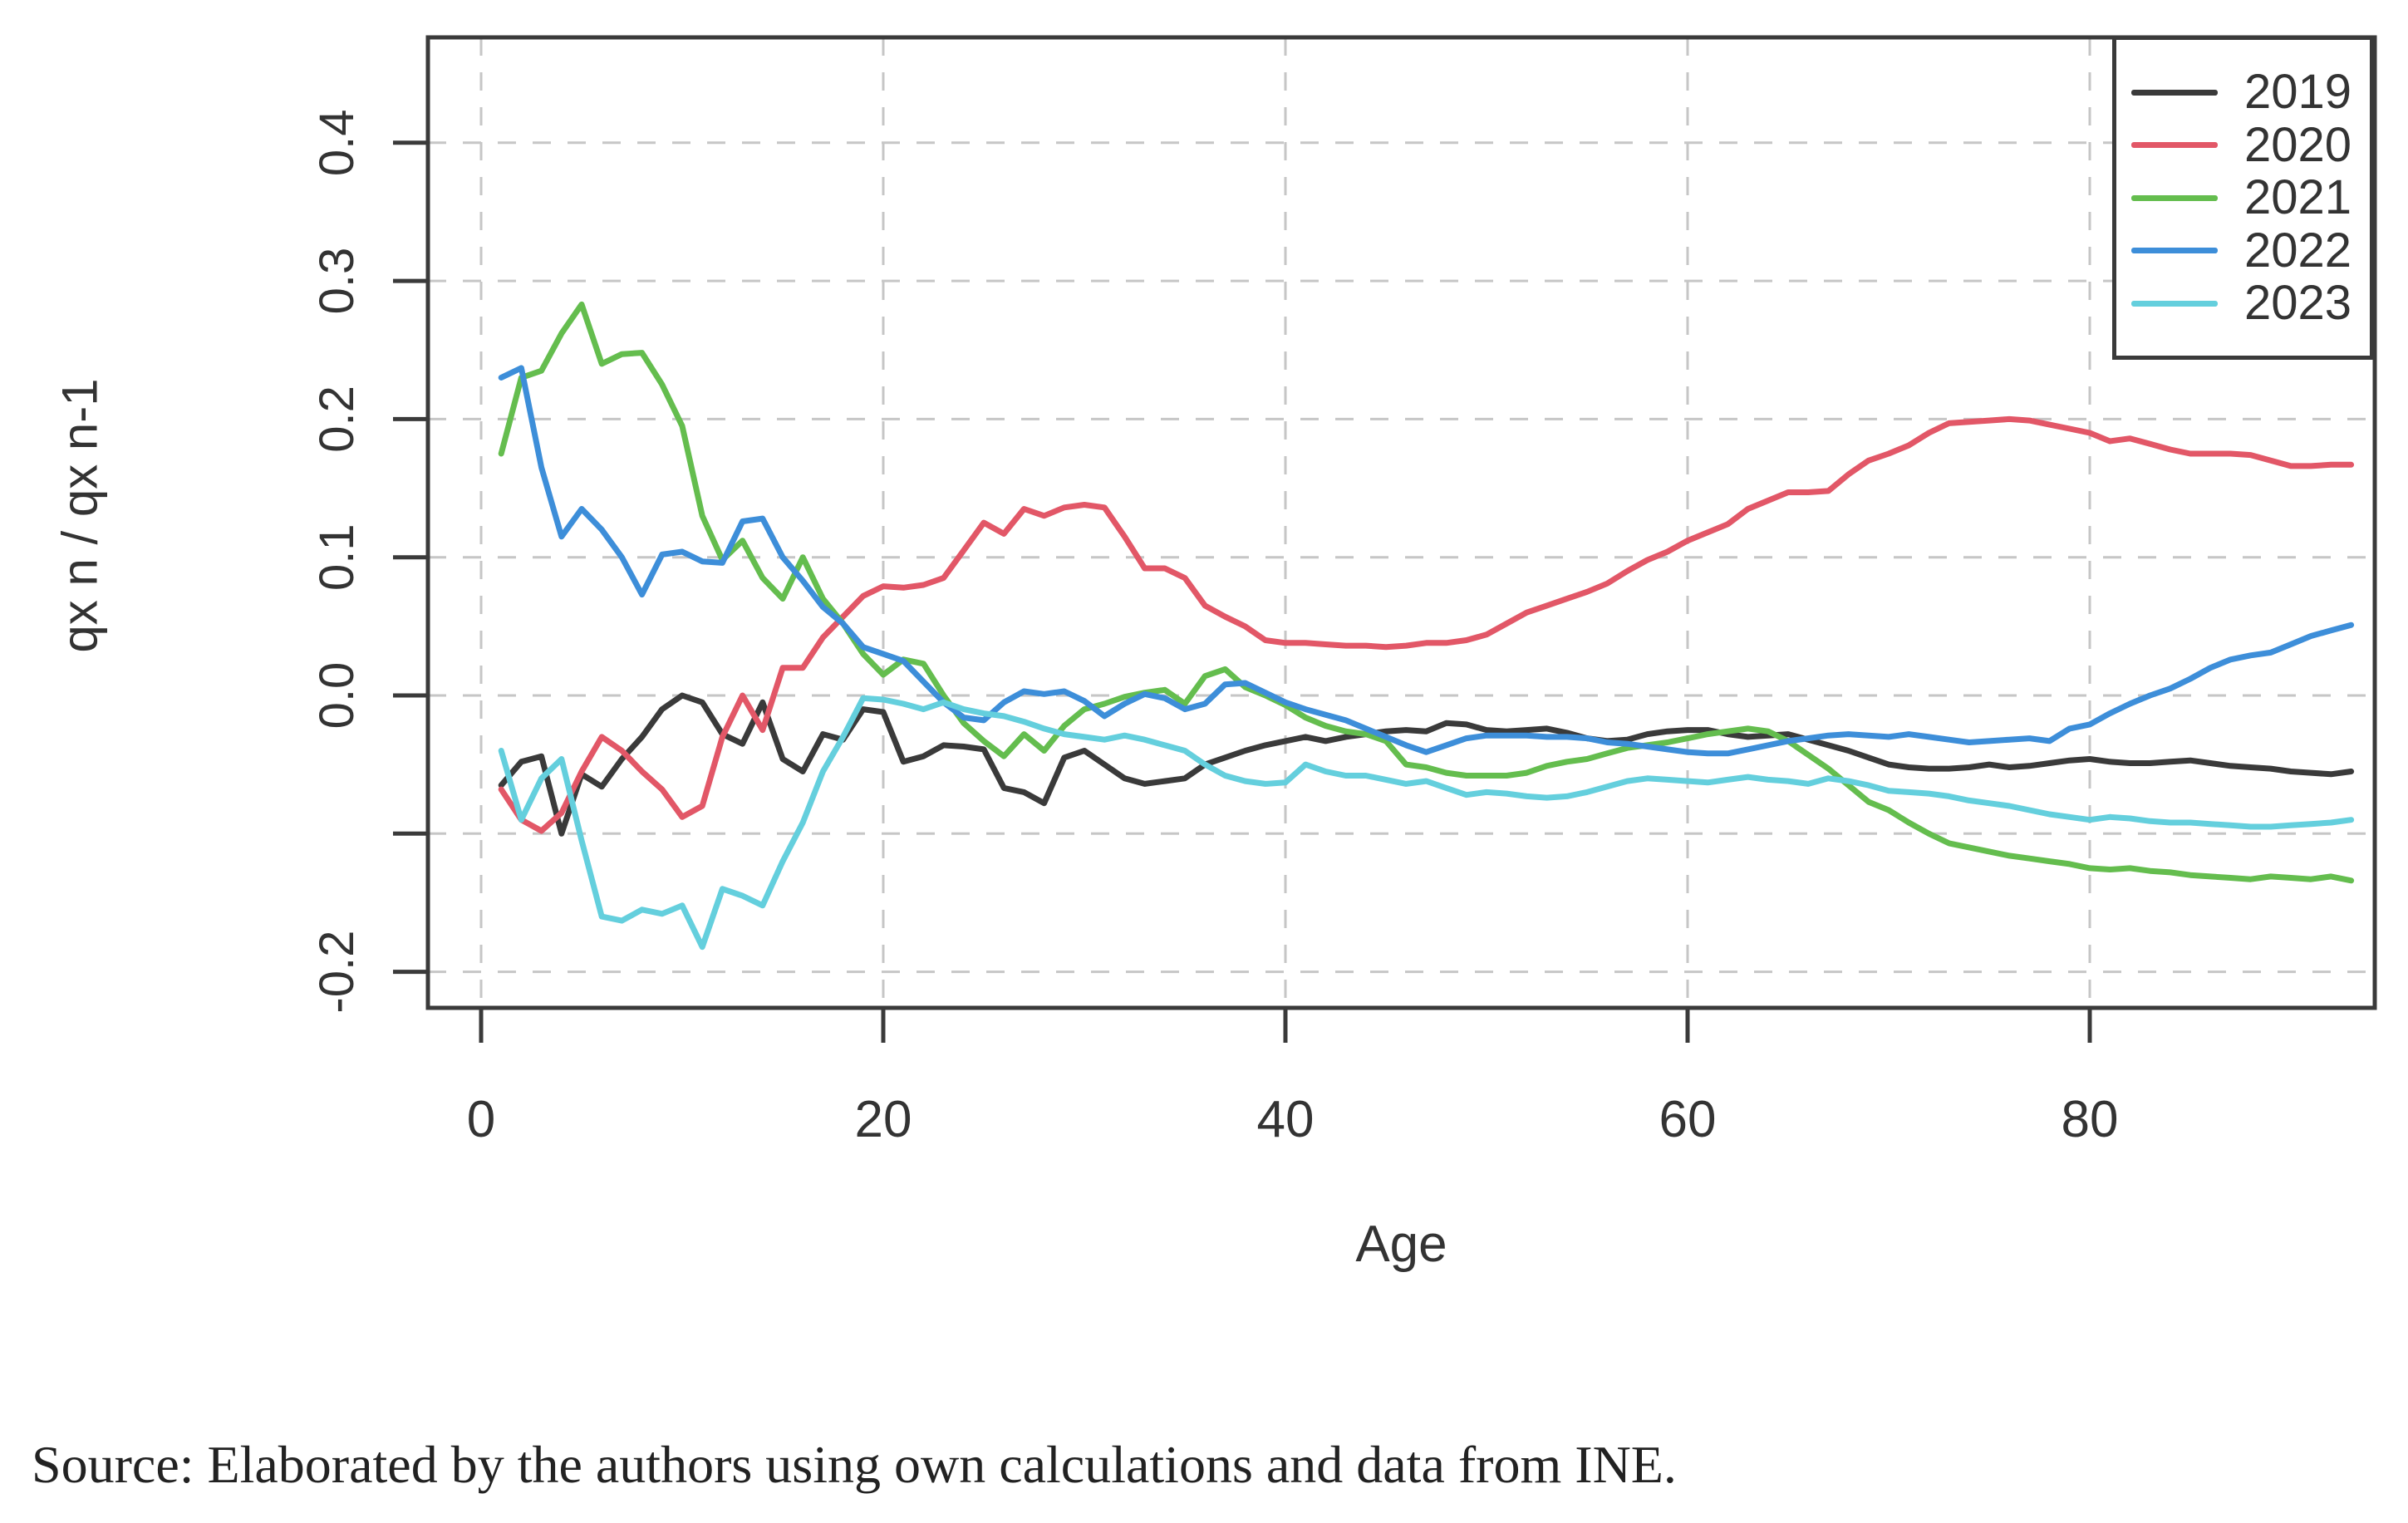  I want to click on y-tick-label-0.4: 0.4, so click(337, 142).